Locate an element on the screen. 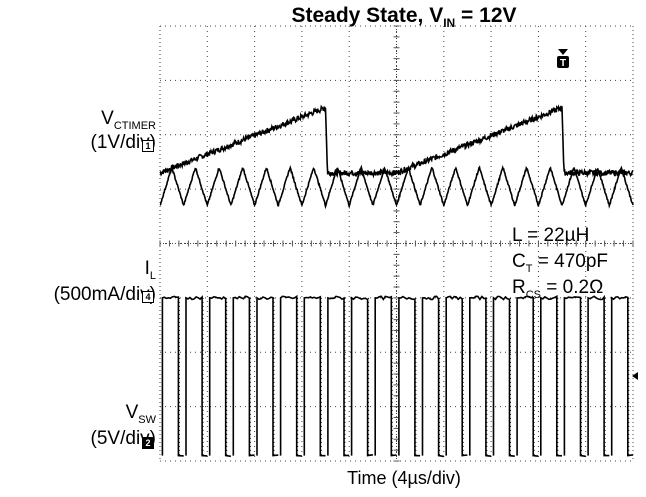  annotation-sense-resistance: RCS = 0.2Ω is located at coordinates (558, 289).